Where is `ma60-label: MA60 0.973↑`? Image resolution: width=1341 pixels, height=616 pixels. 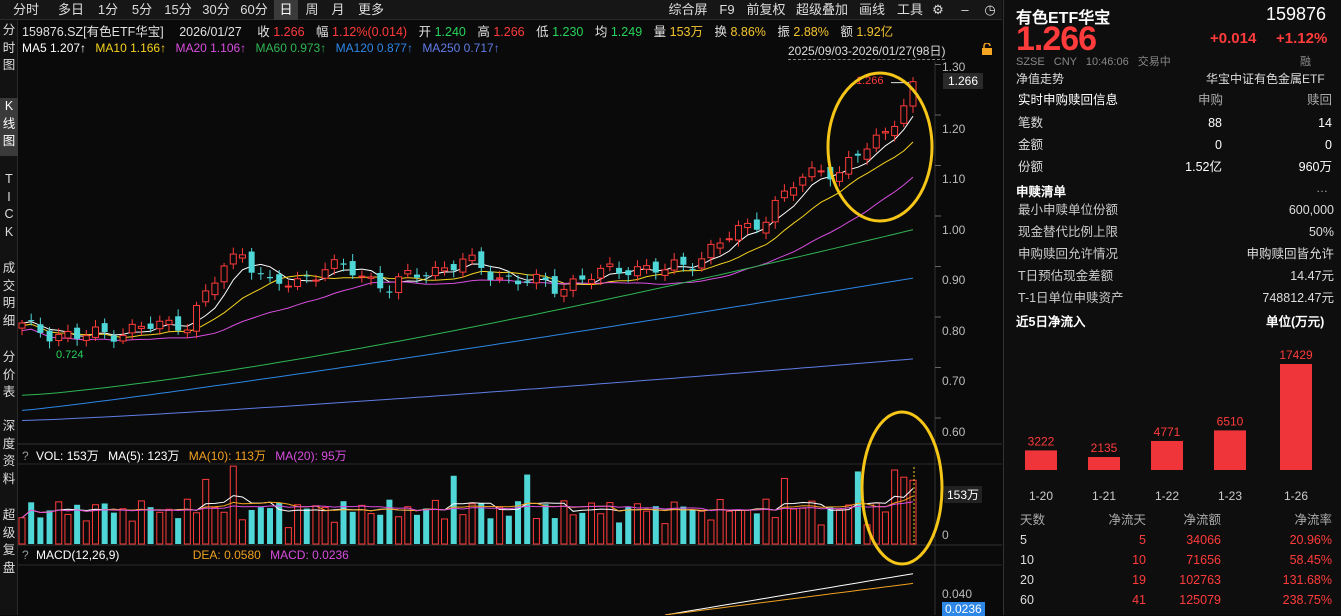
ma60-label: MA60 0.973↑ is located at coordinates (291, 48).